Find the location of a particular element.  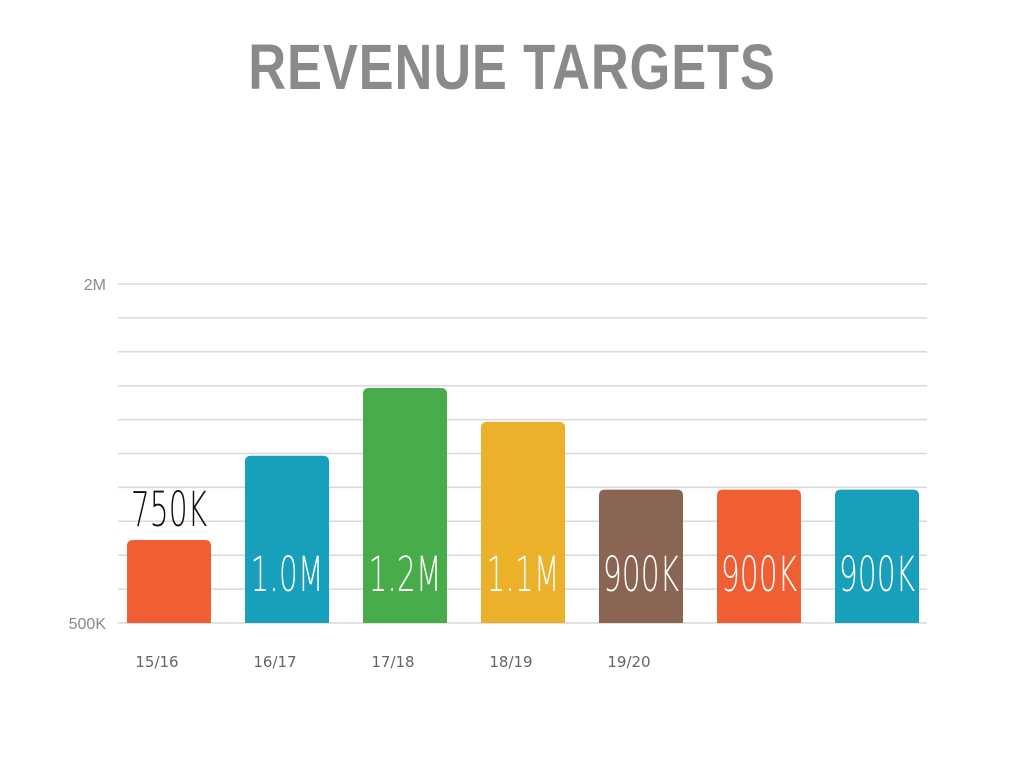

data-label-group: 1.2M is located at coordinates (405, 575).